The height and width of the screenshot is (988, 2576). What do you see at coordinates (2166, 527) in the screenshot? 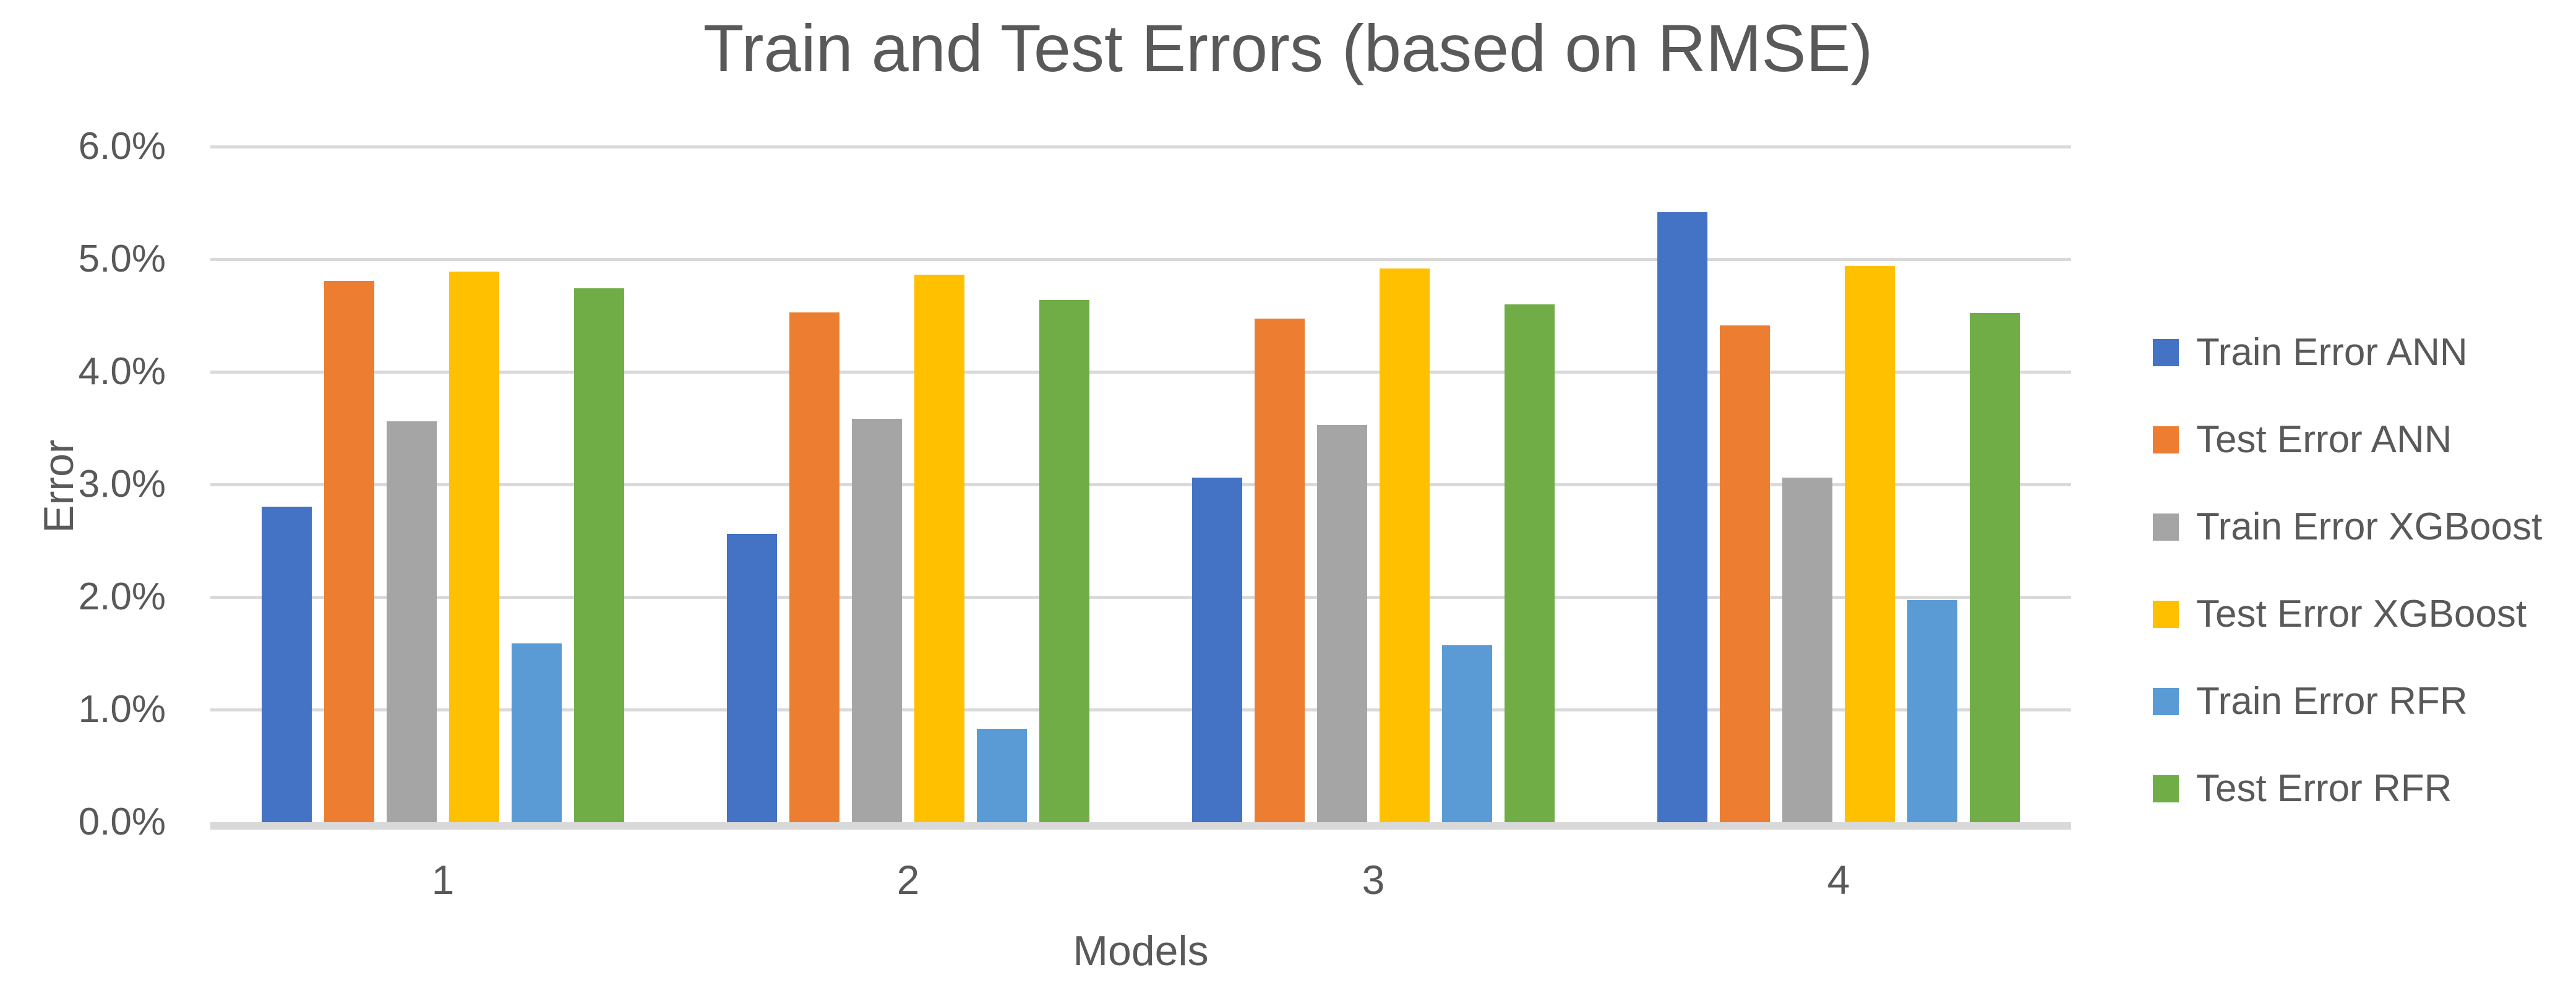
I see `legend-swatch-train-error-xgboost` at bounding box center [2166, 527].